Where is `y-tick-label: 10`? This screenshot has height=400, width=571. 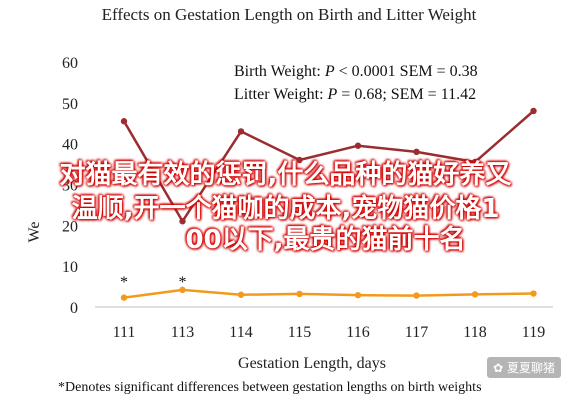 y-tick-label: 10 is located at coordinates (70, 267).